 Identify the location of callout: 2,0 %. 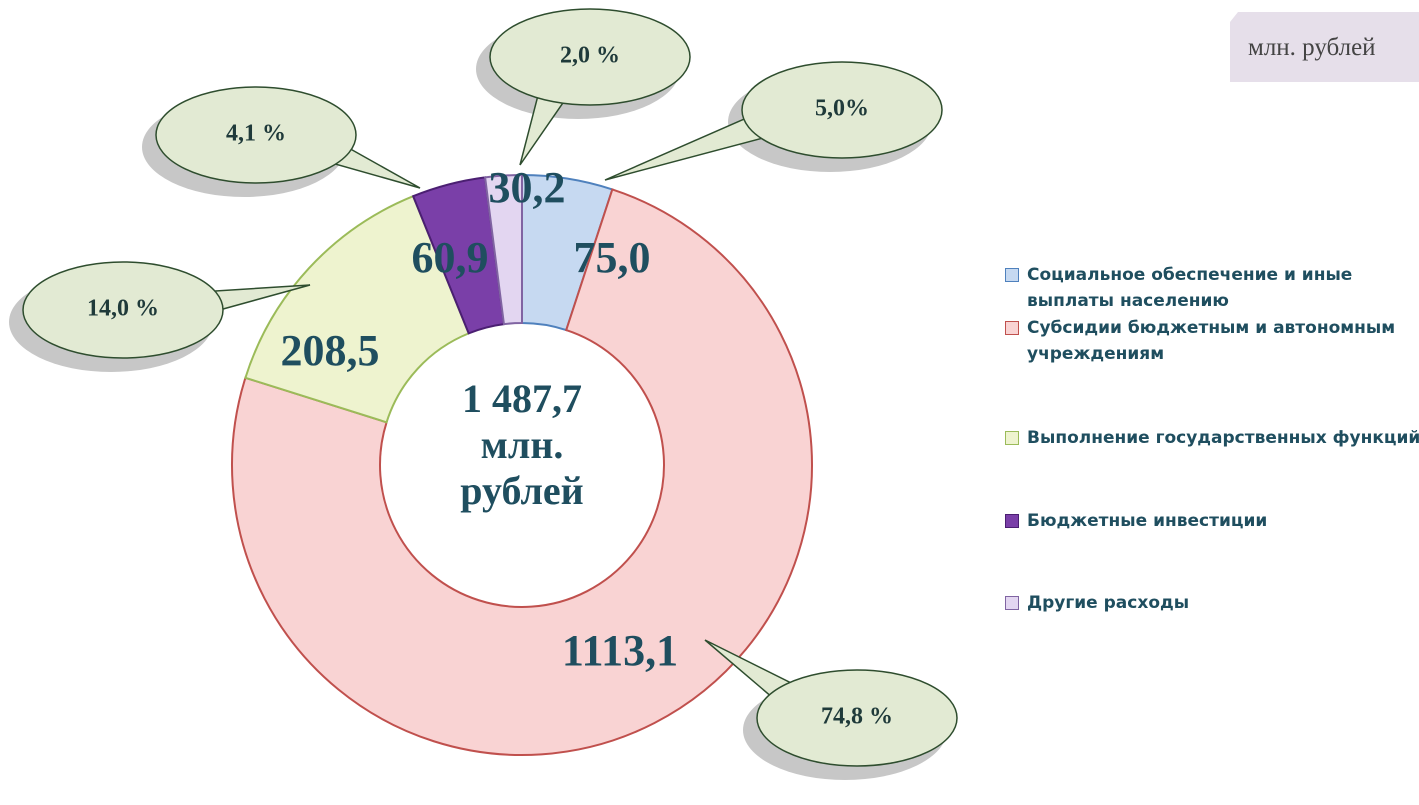
(583, 87).